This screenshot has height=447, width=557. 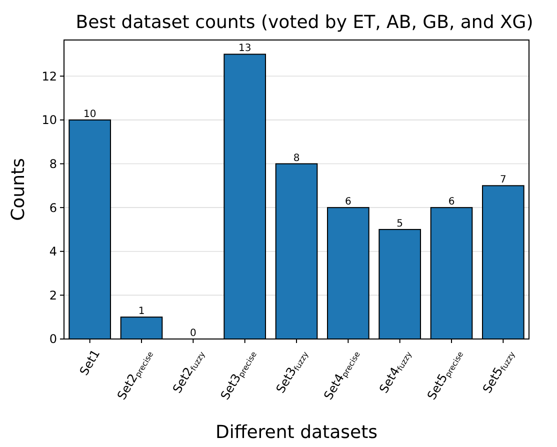 What do you see at coordinates (141, 312) in the screenshot?
I see `data-label: 1` at bounding box center [141, 312].